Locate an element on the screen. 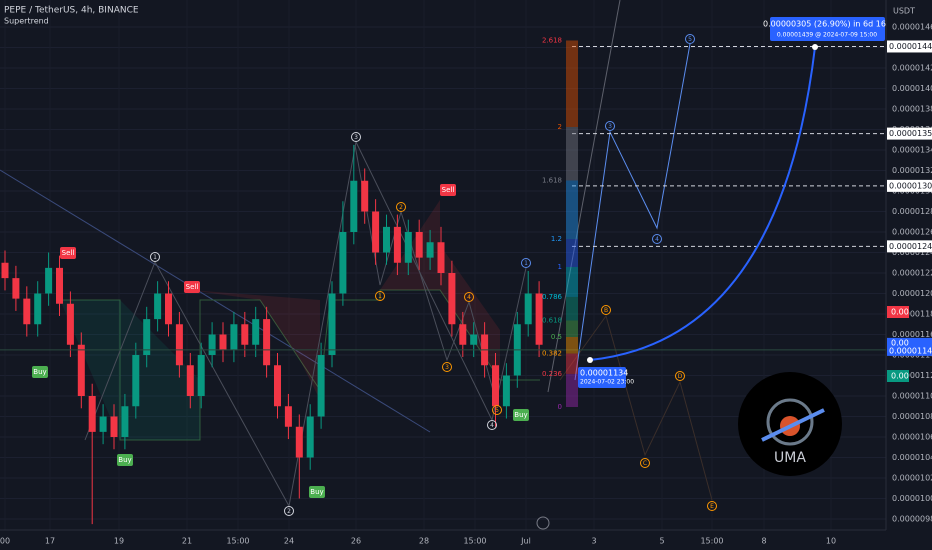  price-tag-text: 0.00001356 is located at coordinates (910, 133).